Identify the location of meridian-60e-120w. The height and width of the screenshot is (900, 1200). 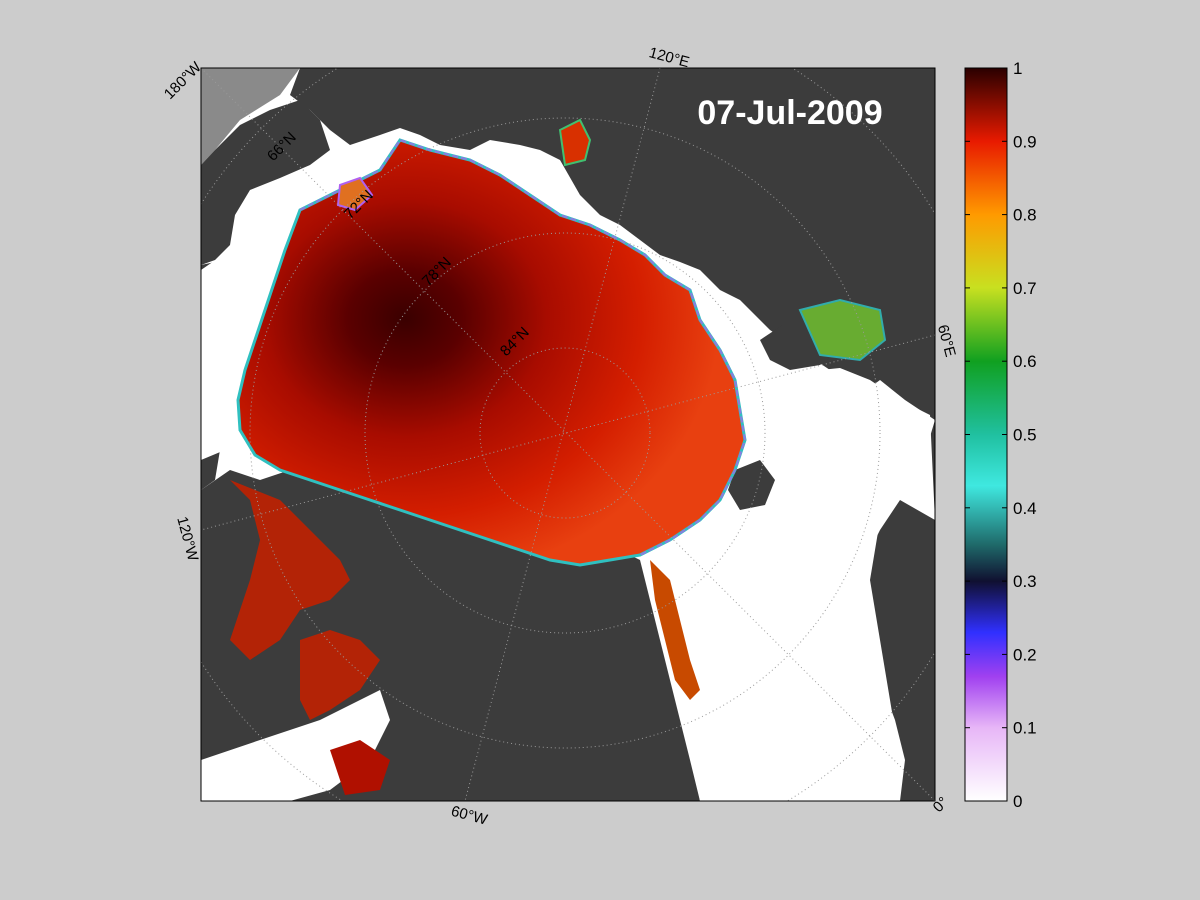
(568, 432).